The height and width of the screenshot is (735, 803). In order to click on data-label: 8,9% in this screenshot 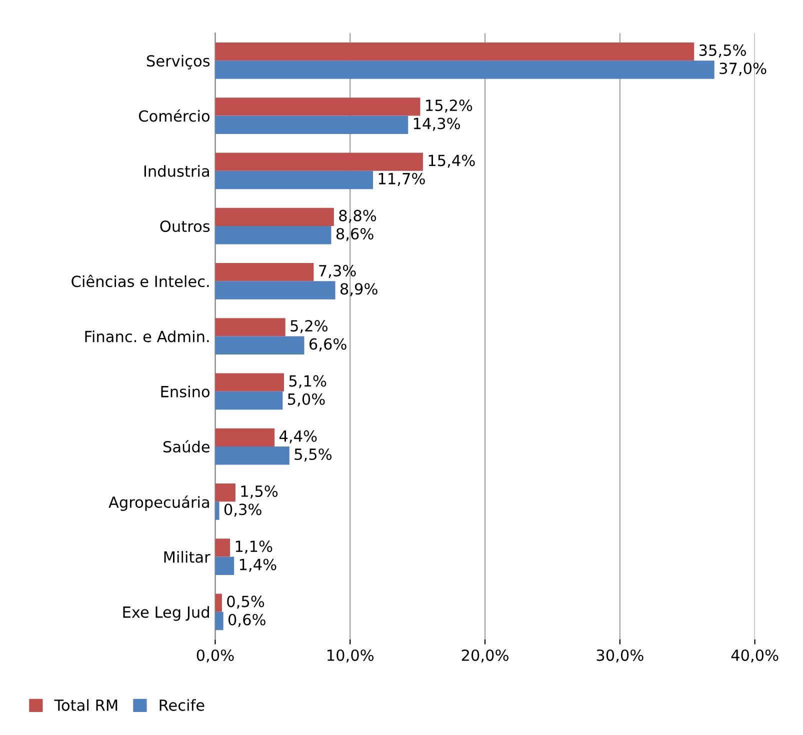, I will do `click(359, 289)`.